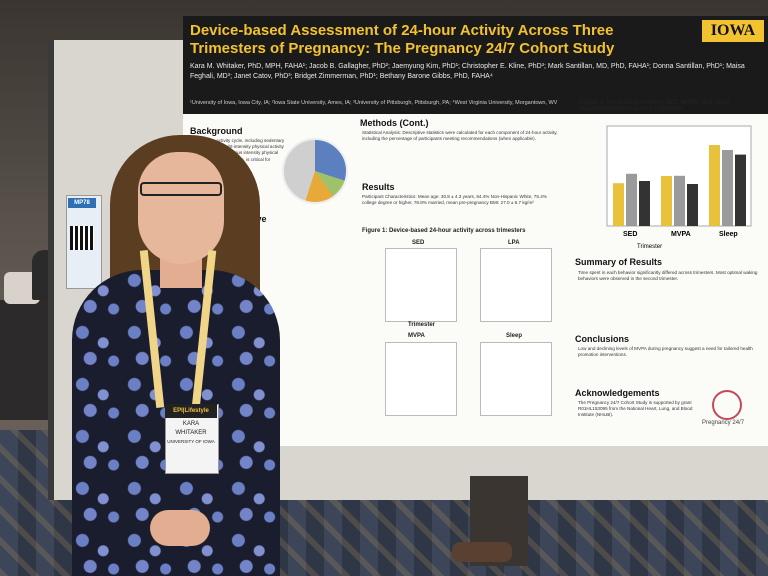 This screenshot has height=576, width=768. What do you see at coordinates (216, 131) in the screenshot?
I see `background-heading: Background` at bounding box center [216, 131].